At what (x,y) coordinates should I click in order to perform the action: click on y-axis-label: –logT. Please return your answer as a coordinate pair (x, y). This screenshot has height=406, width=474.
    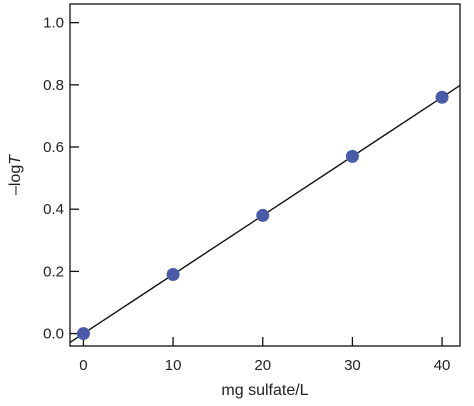
    Looking at the image, I should click on (15, 174).